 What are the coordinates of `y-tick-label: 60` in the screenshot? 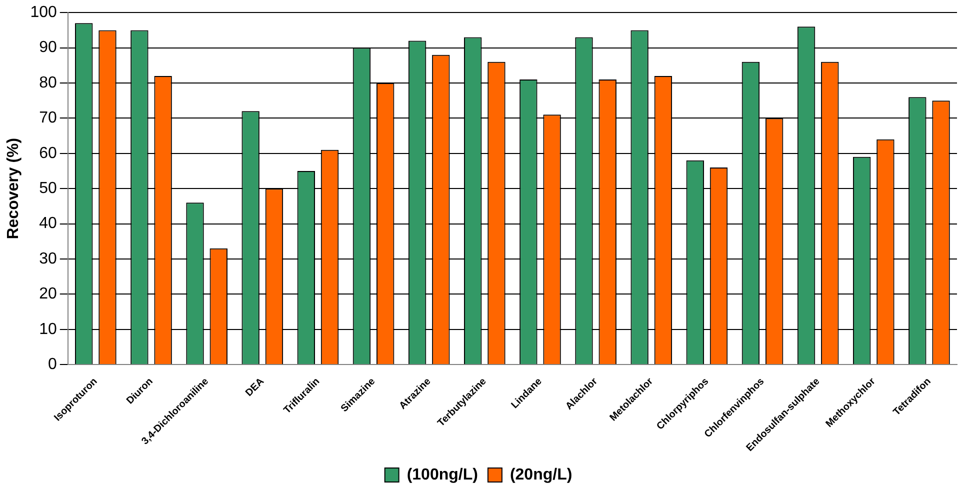 It's located at (48, 153).